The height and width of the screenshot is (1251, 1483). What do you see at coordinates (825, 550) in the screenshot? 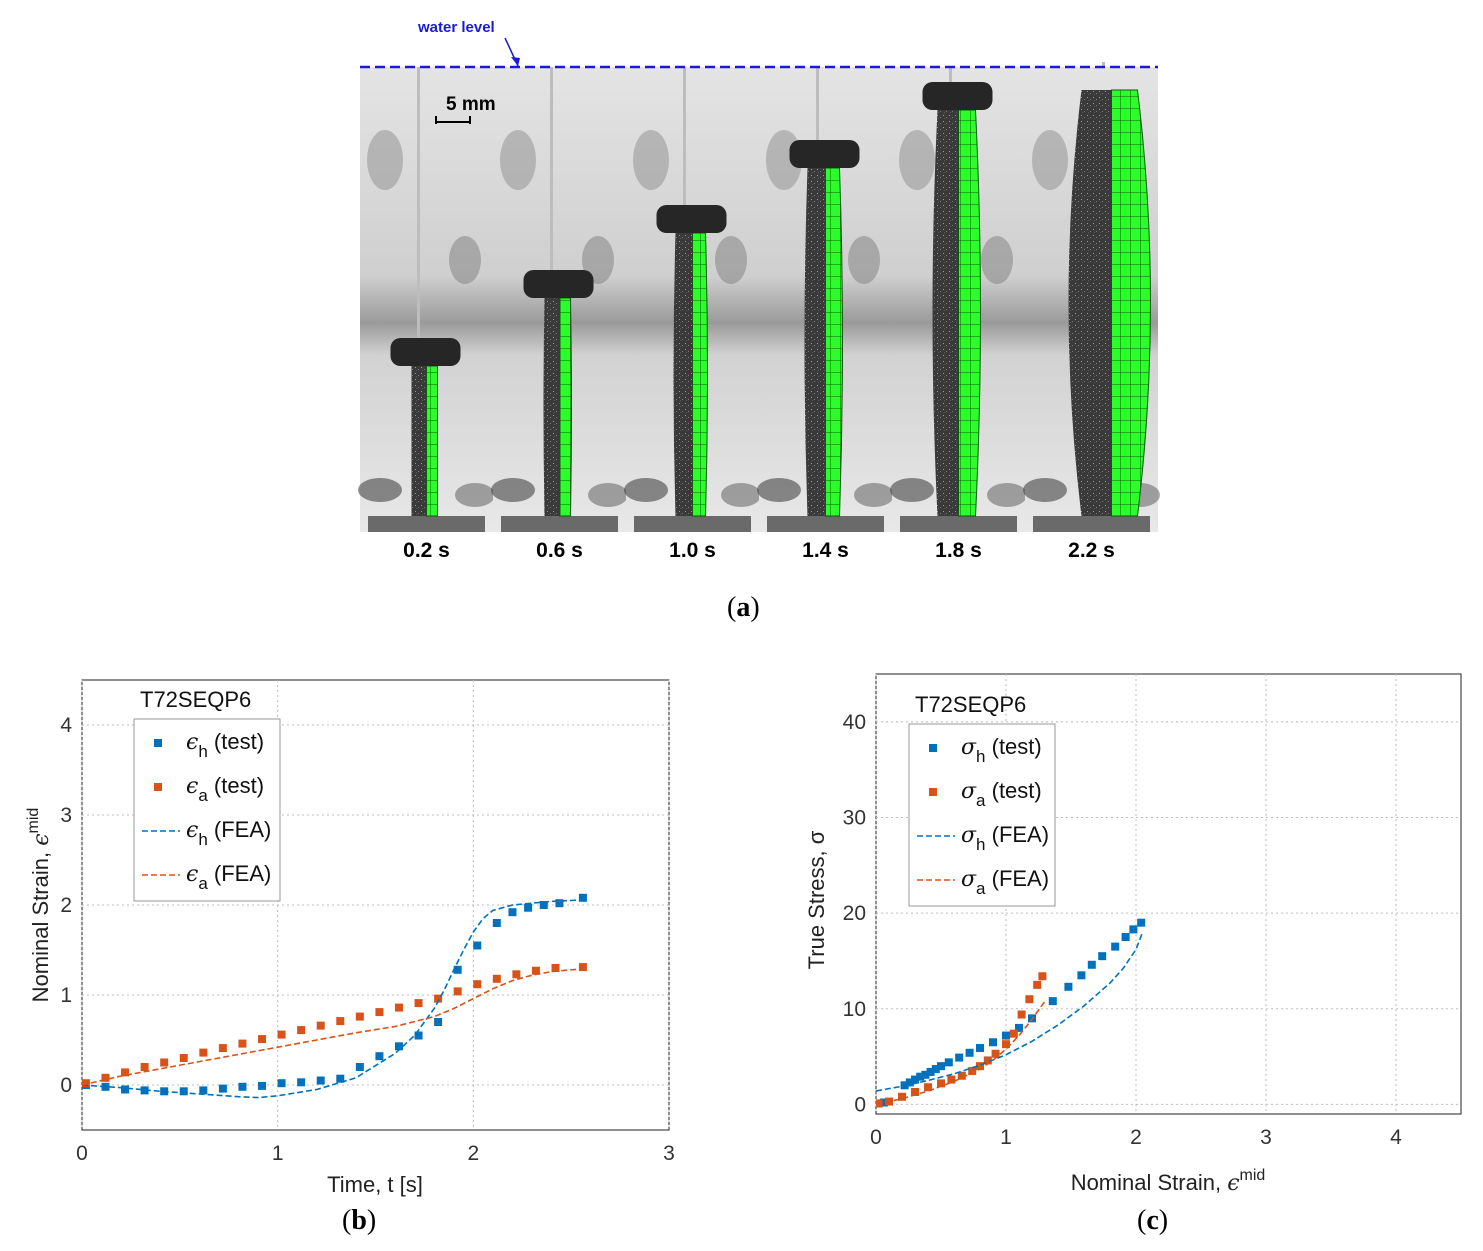
I see `frame-time-label: 1.4 s` at bounding box center [825, 550].